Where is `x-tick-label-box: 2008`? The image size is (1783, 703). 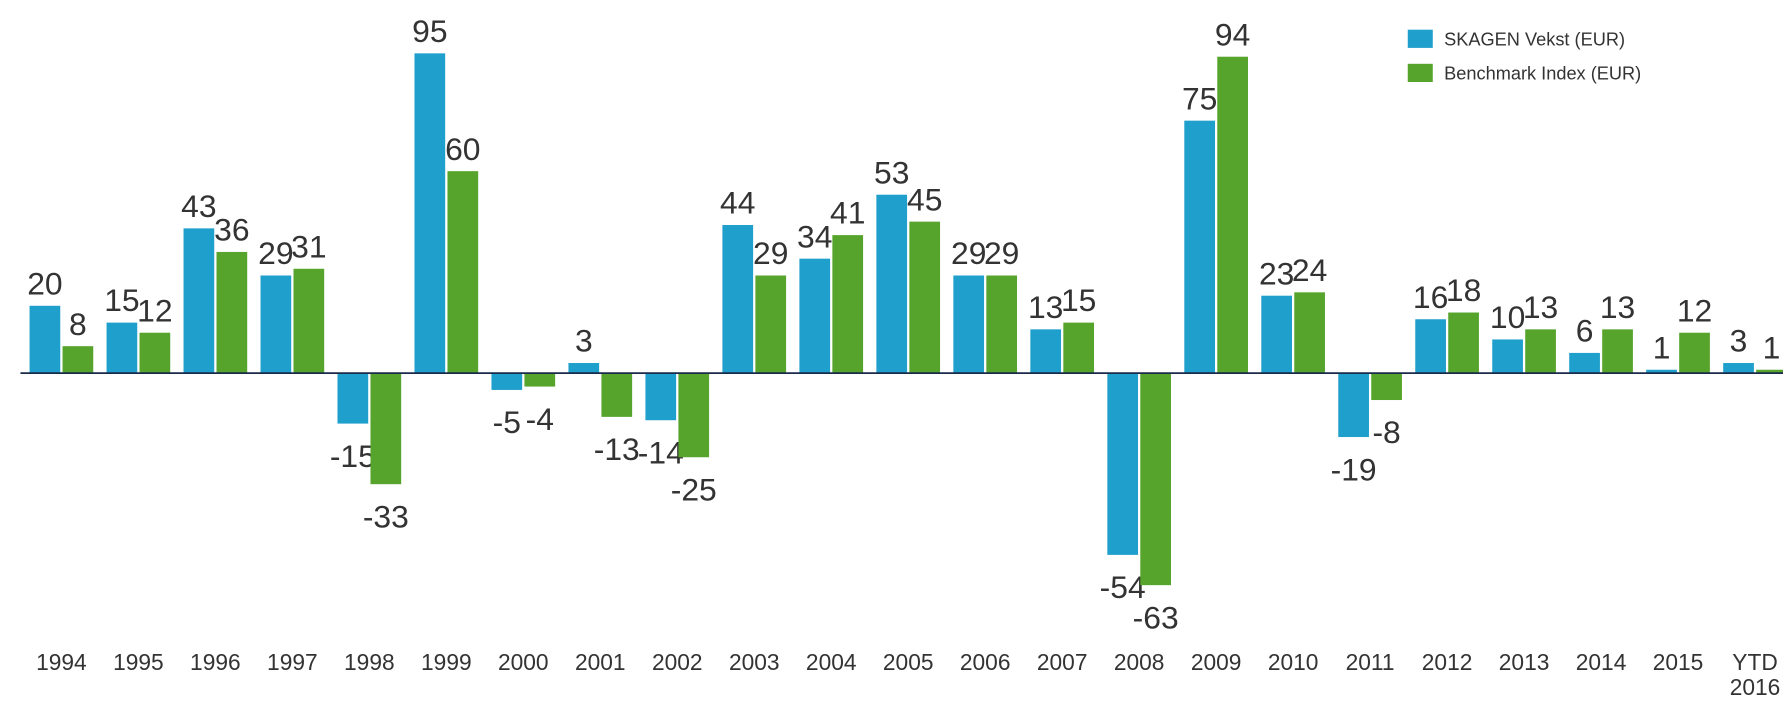
x-tick-label-box: 2008 is located at coordinates (1139, 663).